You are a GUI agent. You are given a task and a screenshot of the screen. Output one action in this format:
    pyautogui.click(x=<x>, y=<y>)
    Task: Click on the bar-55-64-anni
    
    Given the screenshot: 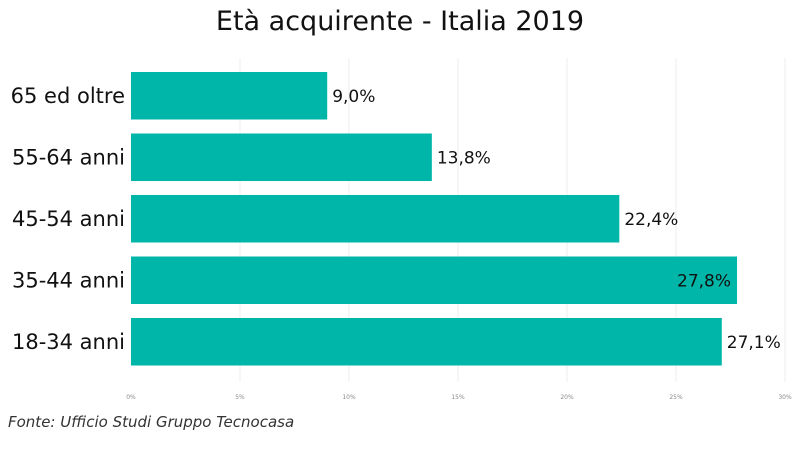 What is the action you would take?
    pyautogui.click(x=281, y=157)
    